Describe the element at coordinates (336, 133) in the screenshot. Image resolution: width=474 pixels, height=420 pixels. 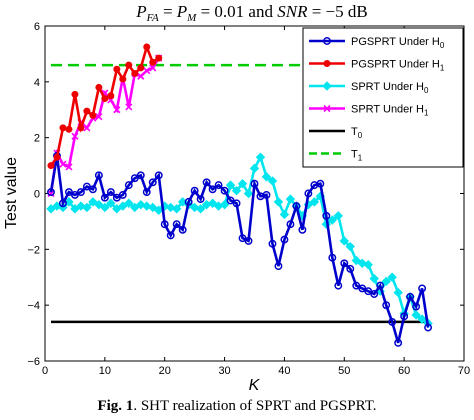
I see `legend-item: T0` at that location.